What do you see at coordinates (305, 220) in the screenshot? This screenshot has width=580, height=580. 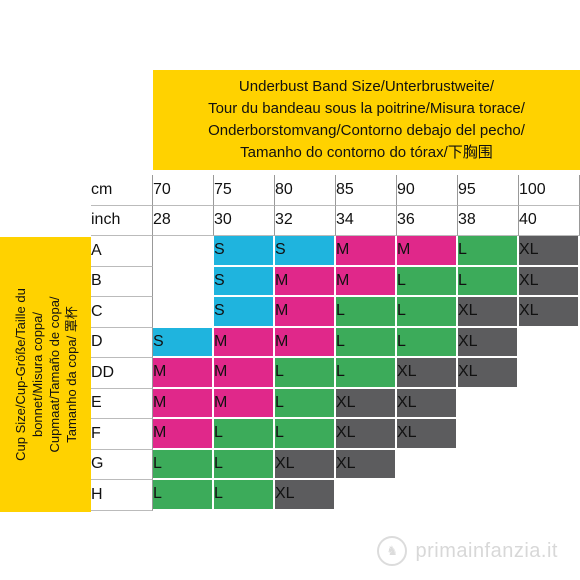 I see `inch-value: 32` at bounding box center [305, 220].